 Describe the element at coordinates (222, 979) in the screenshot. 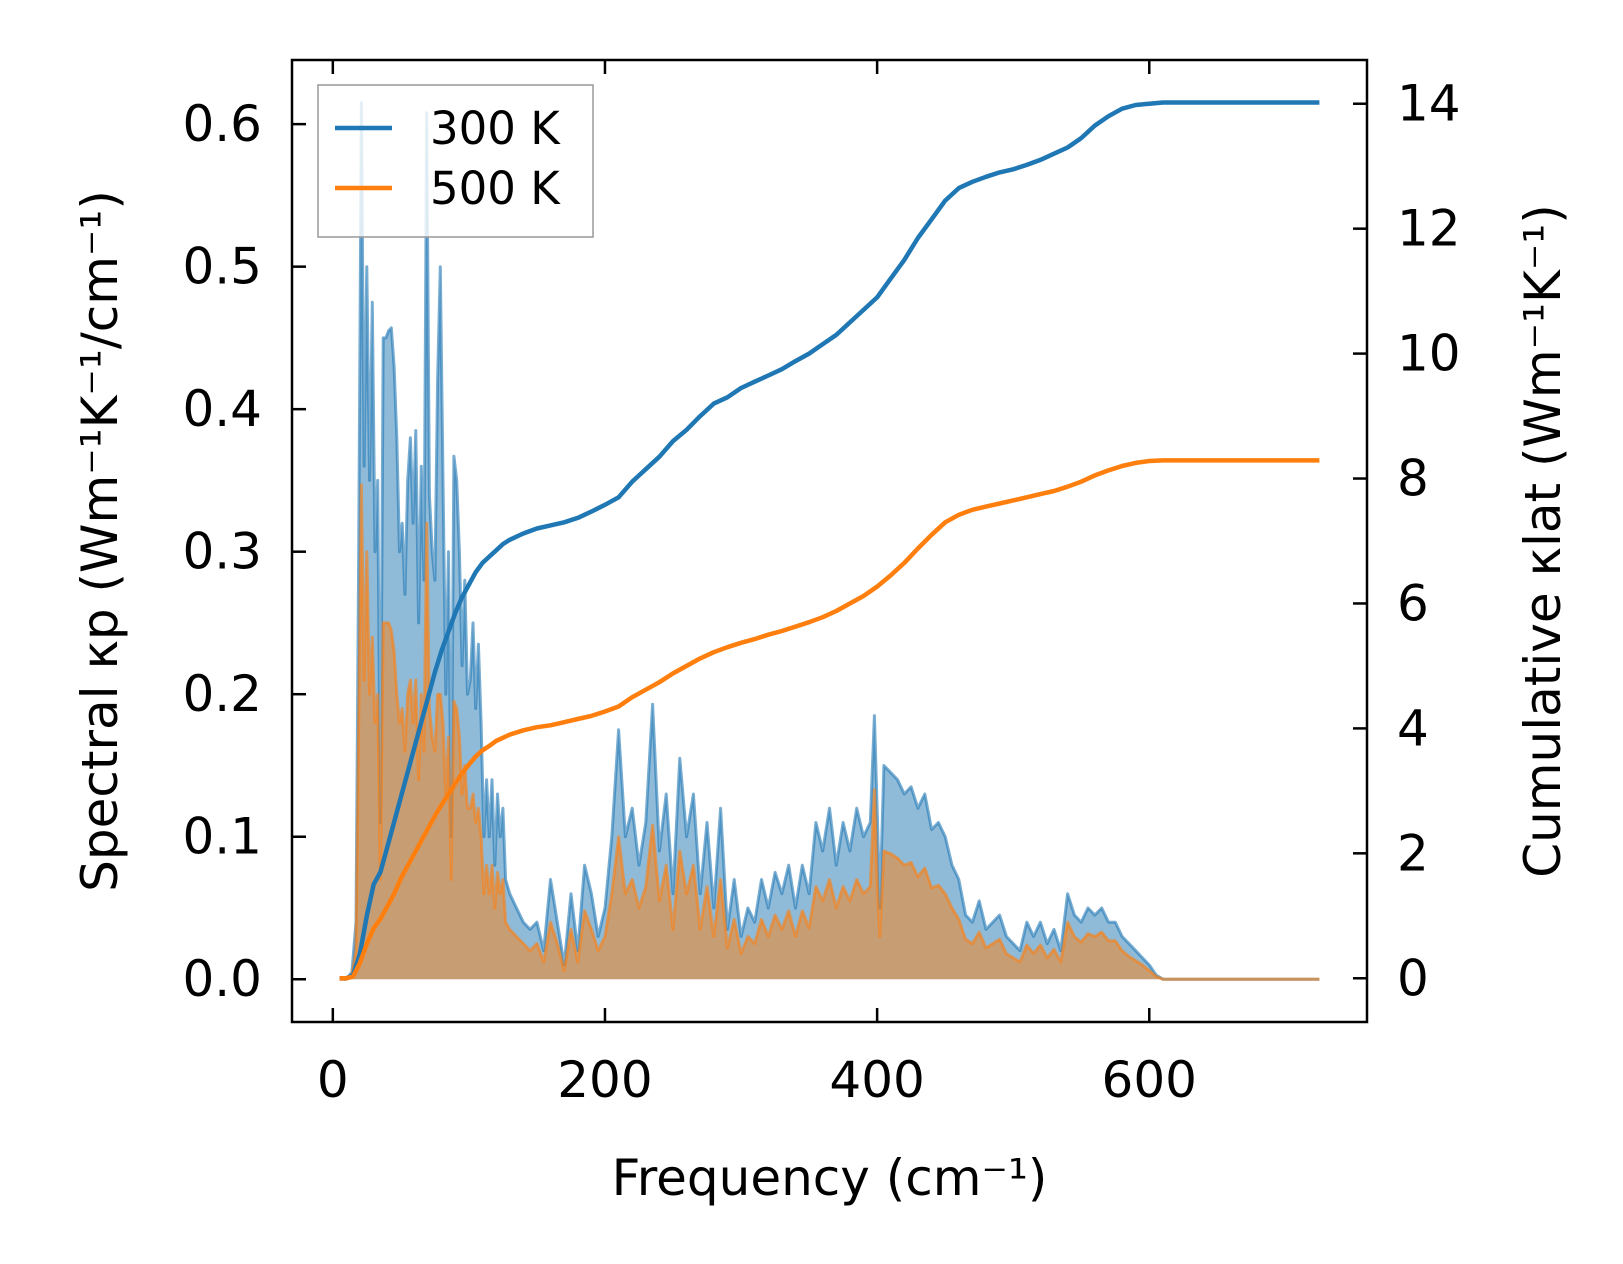

I see `y-tick-label-left: 0.0` at that location.